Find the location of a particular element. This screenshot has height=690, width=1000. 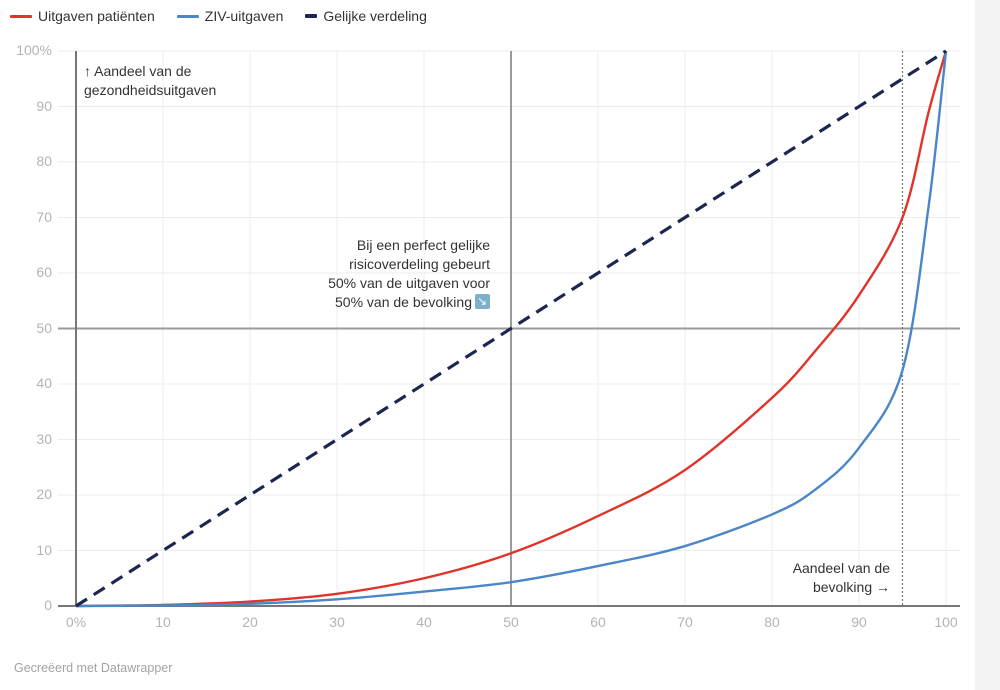

x-tick-label: 0% is located at coordinates (76, 622).